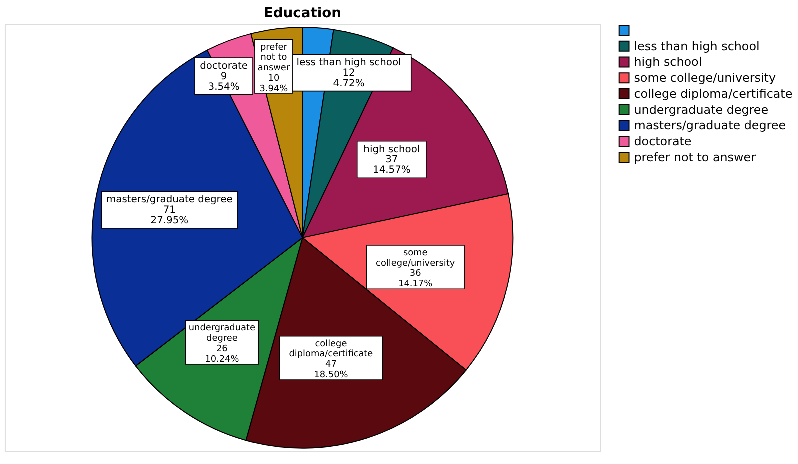 Image resolution: width=798 pixels, height=464 pixels. I want to click on legend-label: college diploma/certificate, so click(713, 93).